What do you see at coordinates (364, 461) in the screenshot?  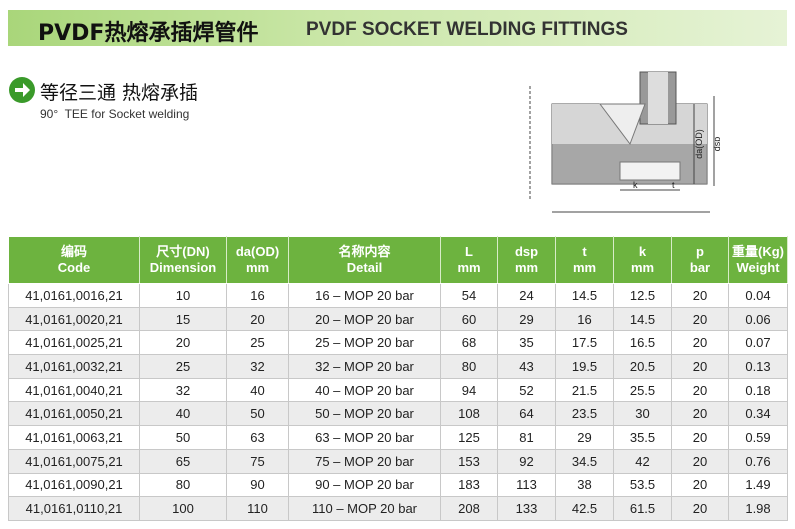 I see `table-cell: 75 – MOP 20 bar` at bounding box center [364, 461].